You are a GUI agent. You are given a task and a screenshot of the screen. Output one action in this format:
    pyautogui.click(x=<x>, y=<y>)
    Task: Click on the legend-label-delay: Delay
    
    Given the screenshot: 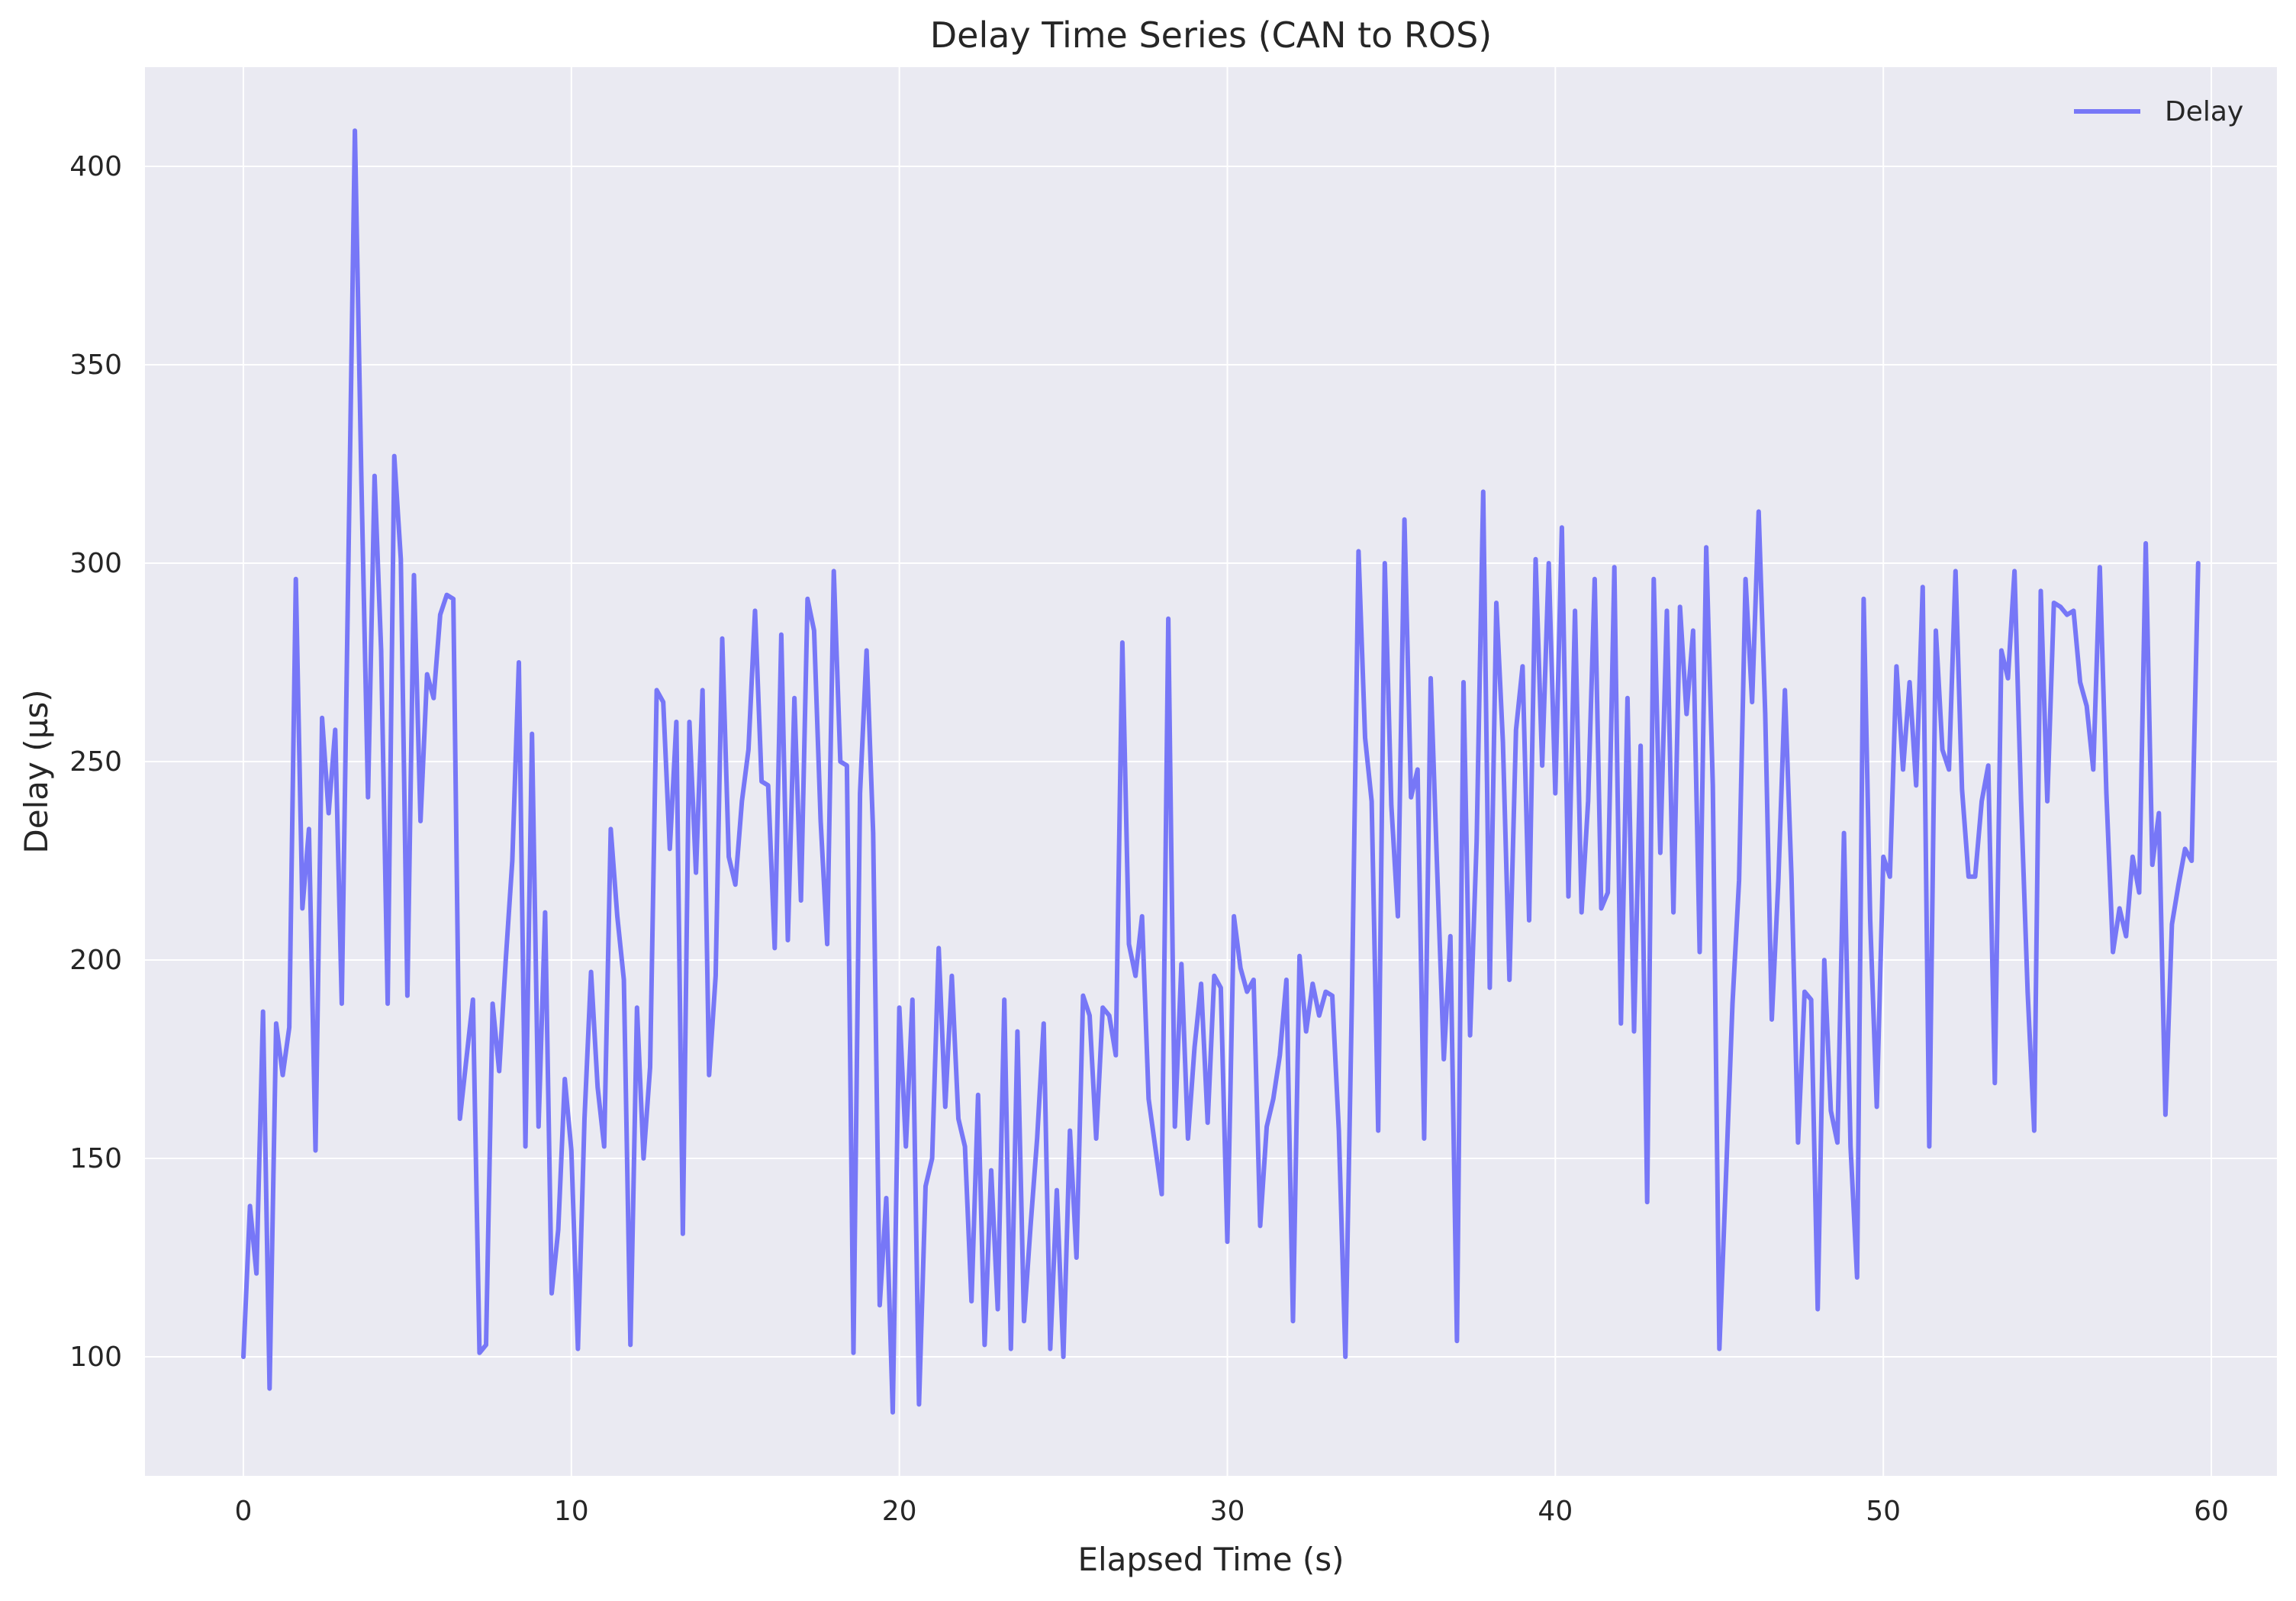 What is the action you would take?
    pyautogui.click(x=2204, y=111)
    